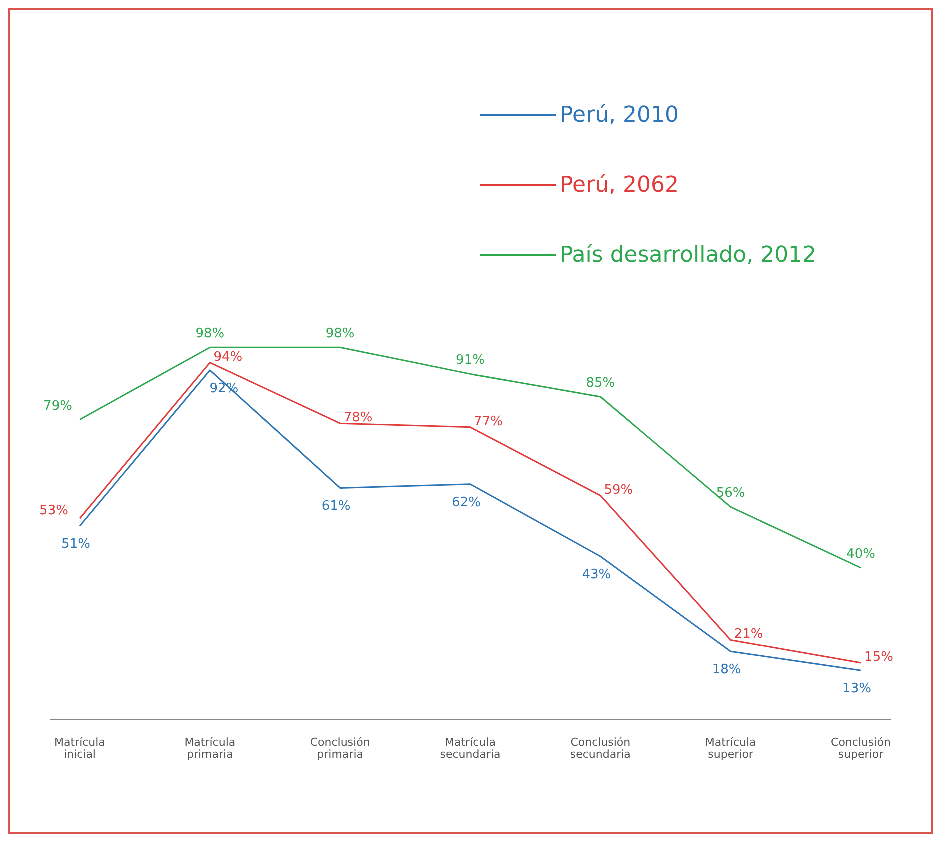 The width and height of the screenshot is (943, 844). What do you see at coordinates (879, 657) in the screenshot?
I see `data-label: 15%` at bounding box center [879, 657].